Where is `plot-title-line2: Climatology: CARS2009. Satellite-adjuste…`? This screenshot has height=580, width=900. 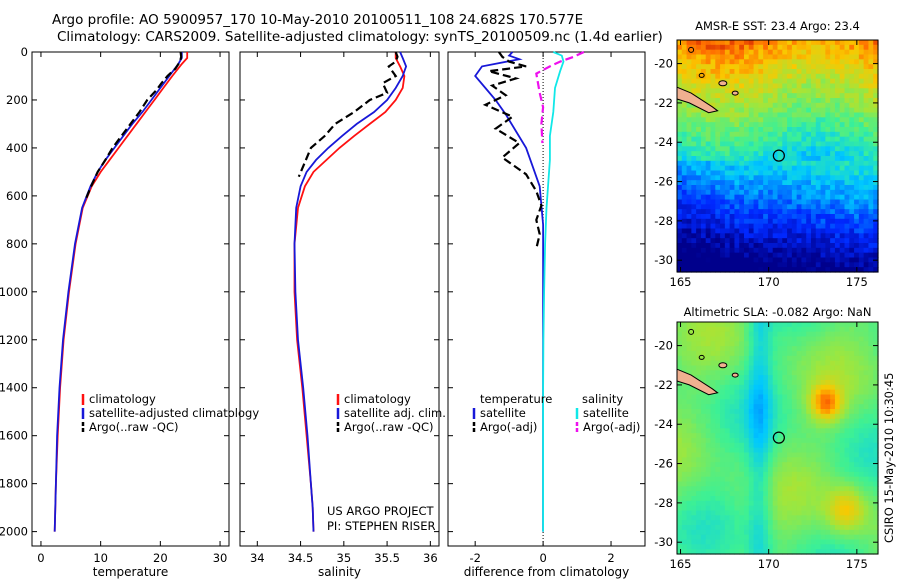 plot-title-line2: Climatology: CARS2009. Satellite-adjuste… is located at coordinates (360, 37).